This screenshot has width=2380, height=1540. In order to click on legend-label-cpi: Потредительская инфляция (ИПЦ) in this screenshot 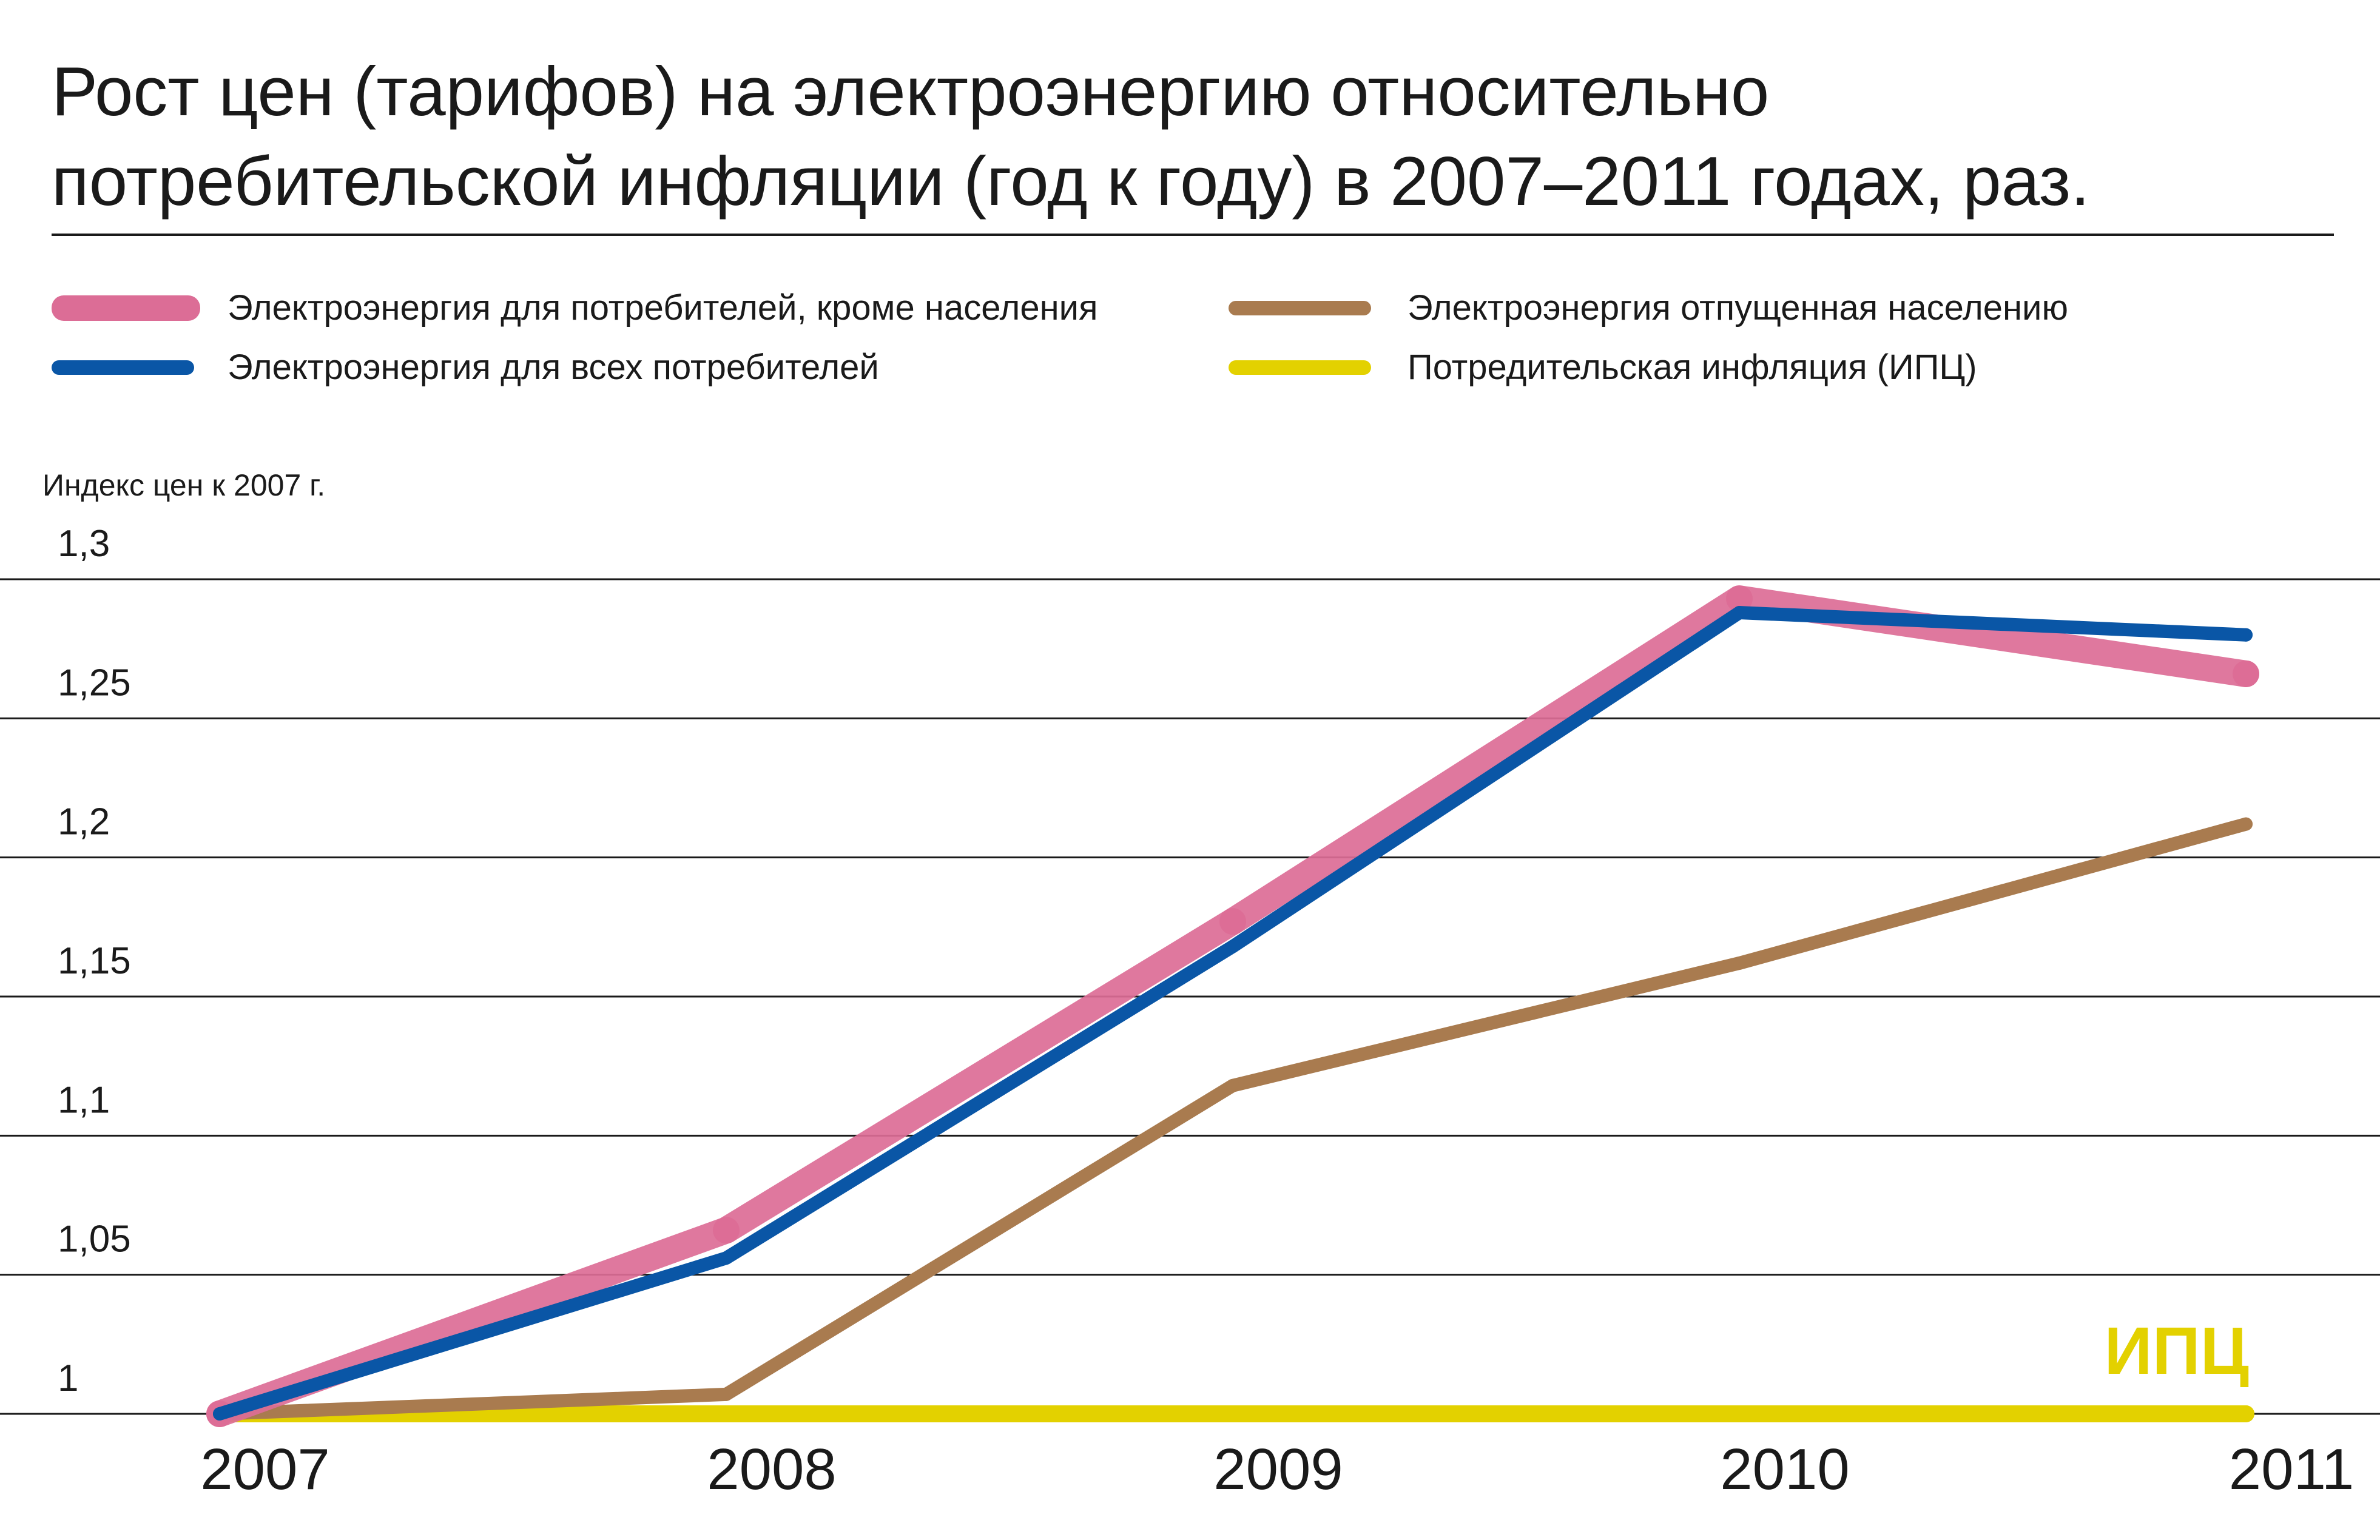, I will do `click(1692, 367)`.